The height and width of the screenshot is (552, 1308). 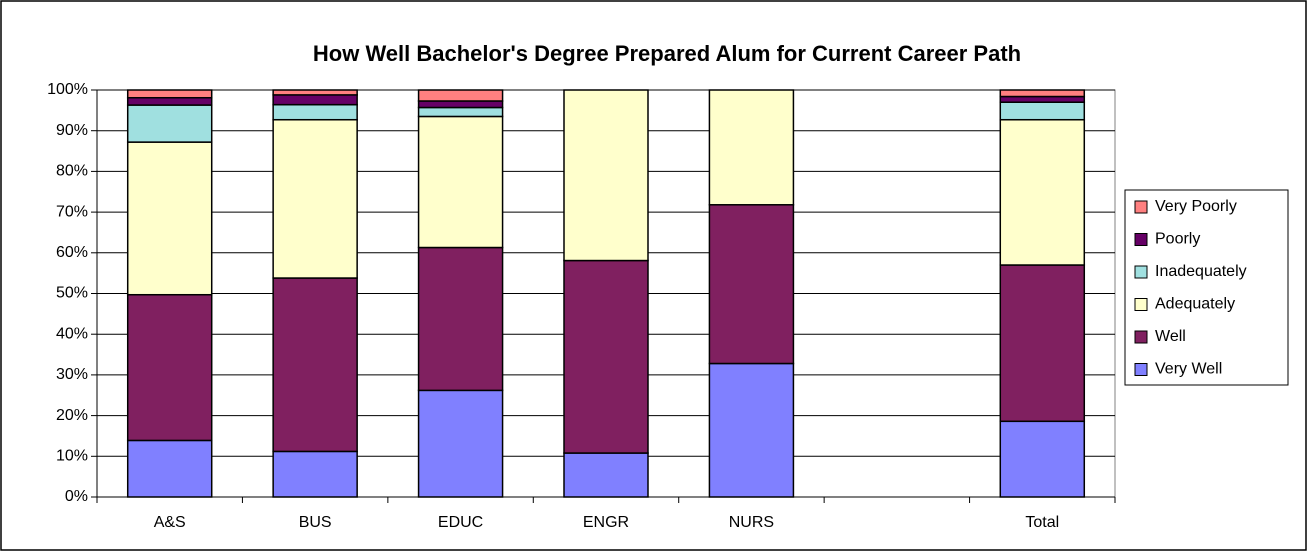 I want to click on y-tick-label: 30%, so click(x=72, y=374).